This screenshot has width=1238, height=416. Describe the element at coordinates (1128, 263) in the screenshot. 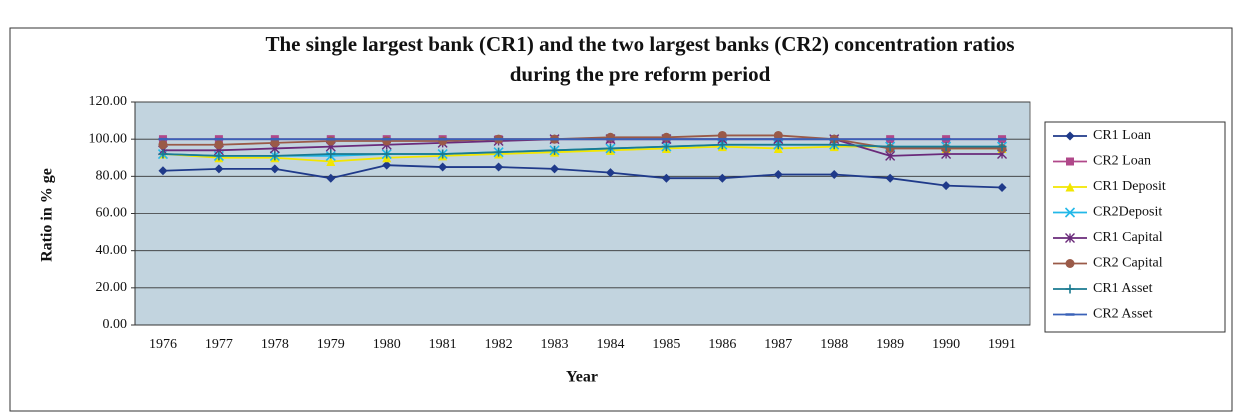

I see `legend-label: CR2 Capital` at that location.